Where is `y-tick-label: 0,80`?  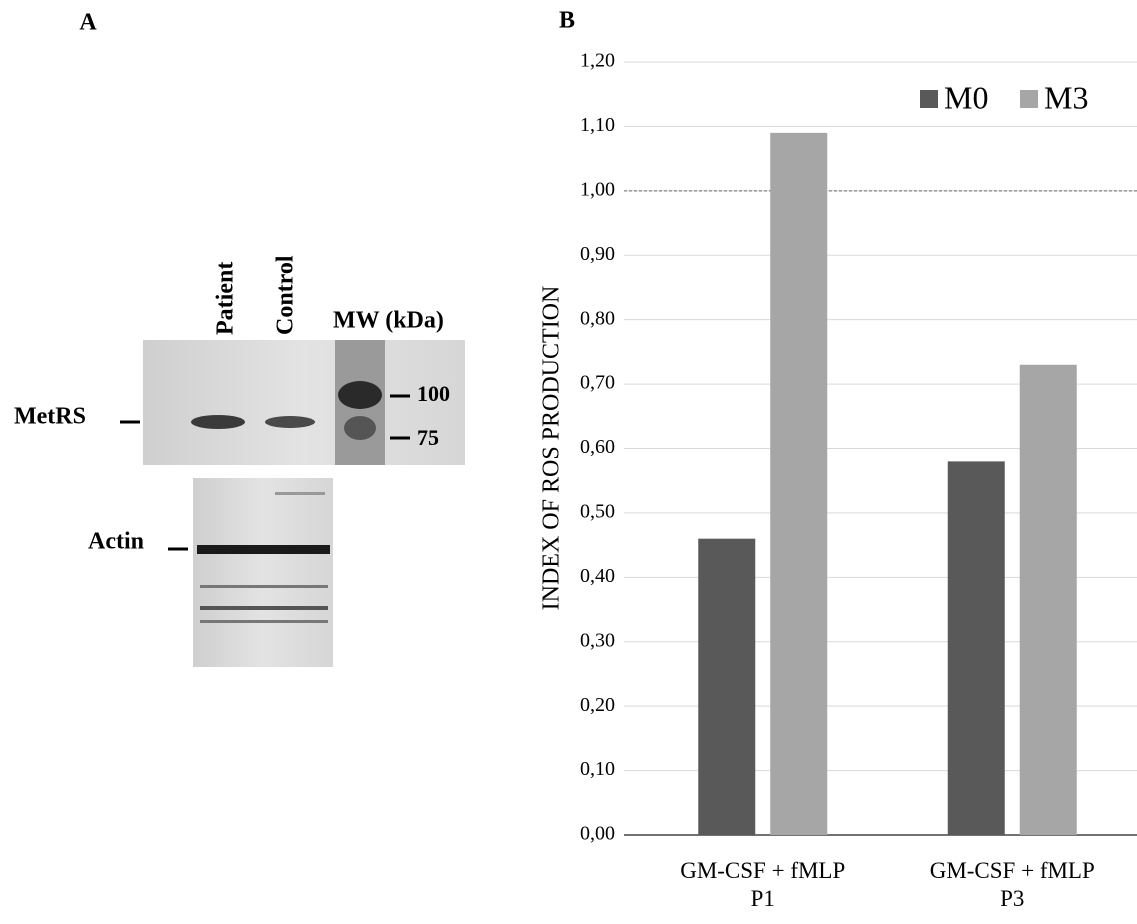 y-tick-label: 0,80 is located at coordinates (597, 318).